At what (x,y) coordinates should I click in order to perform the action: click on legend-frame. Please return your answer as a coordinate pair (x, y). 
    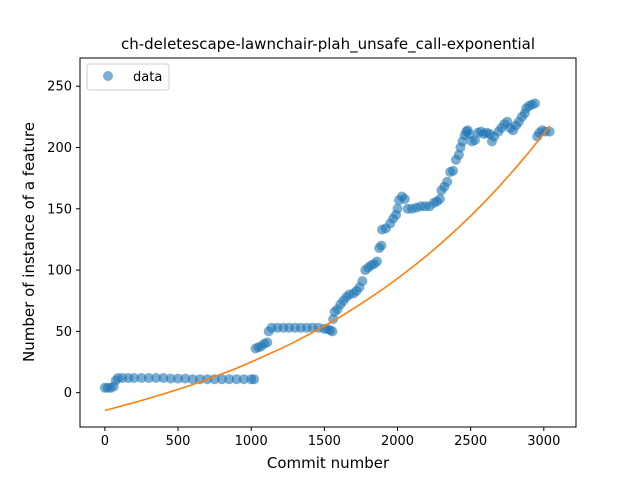
    Looking at the image, I should click on (128, 77).